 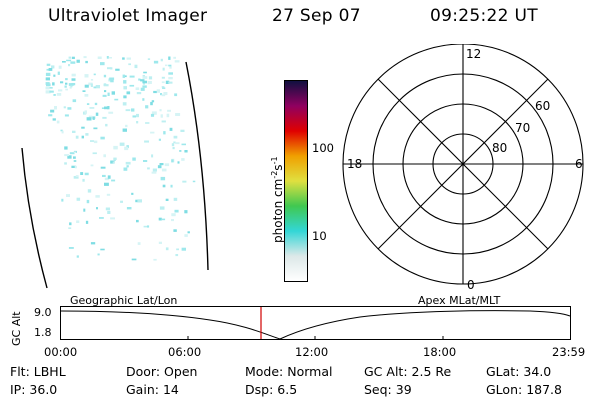 What do you see at coordinates (277, 199) in the screenshot?
I see `colorbar-unit-label: photon cm-2s-1` at bounding box center [277, 199].